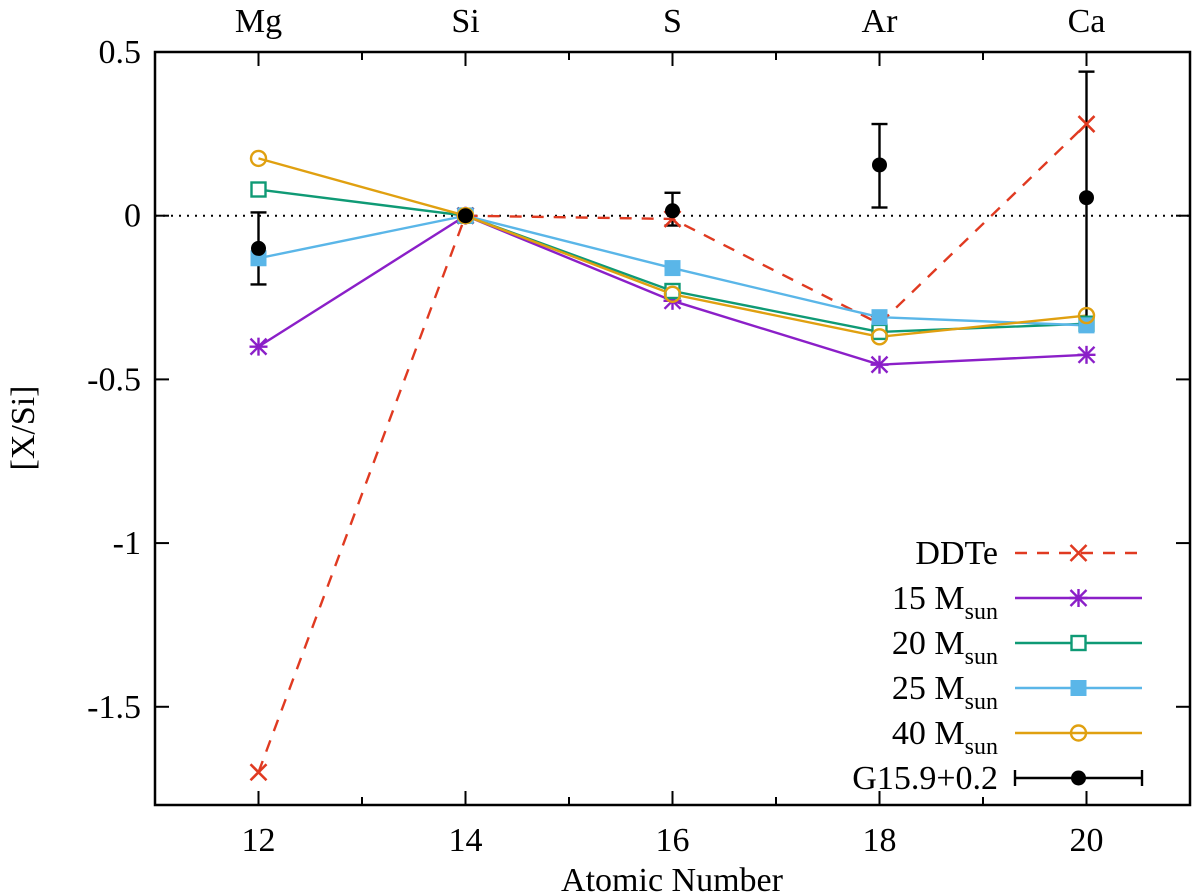 This screenshot has height=895, width=1200. Describe the element at coordinates (672, 21) in the screenshot. I see `top-element-label-s: S` at that location.